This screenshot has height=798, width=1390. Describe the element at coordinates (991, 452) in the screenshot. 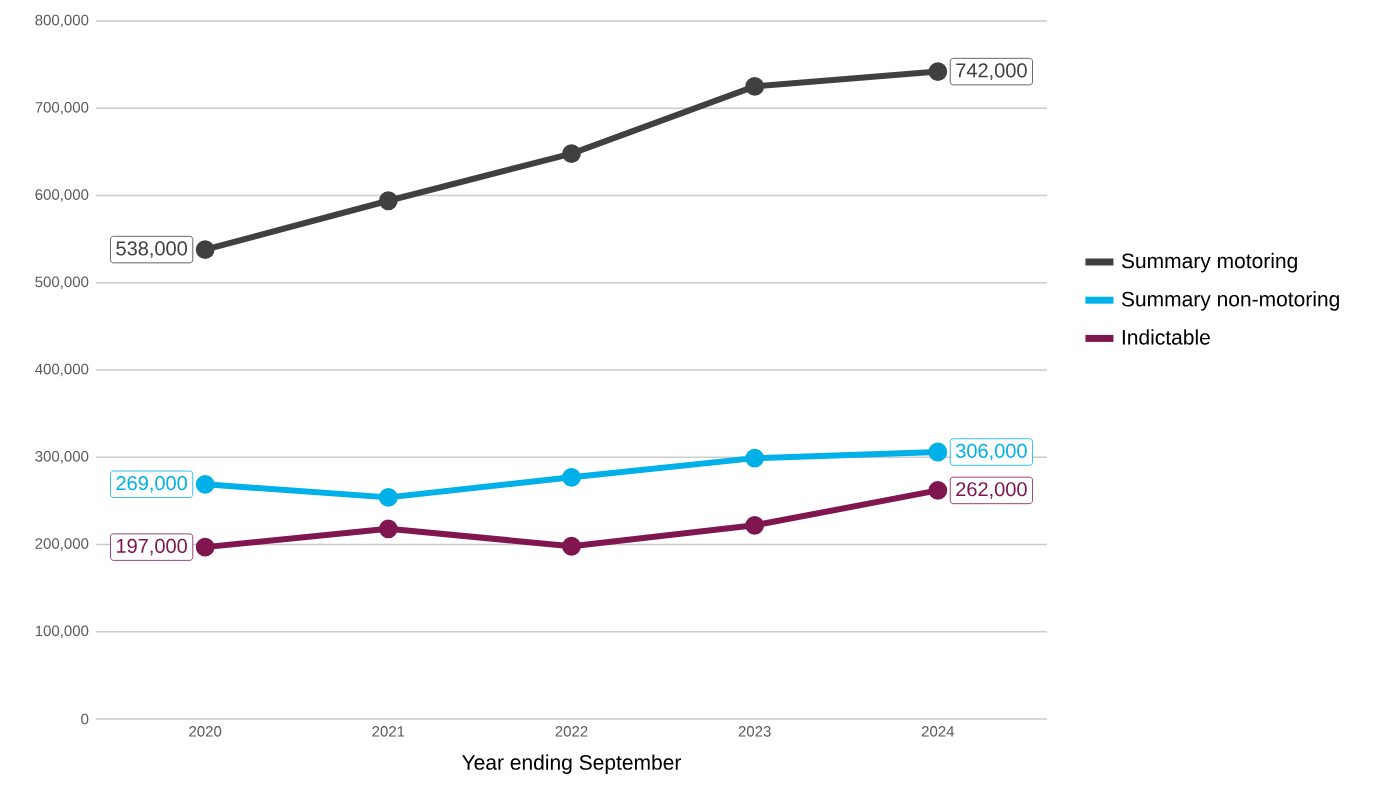

I see `data-label: 306,000` at that location.